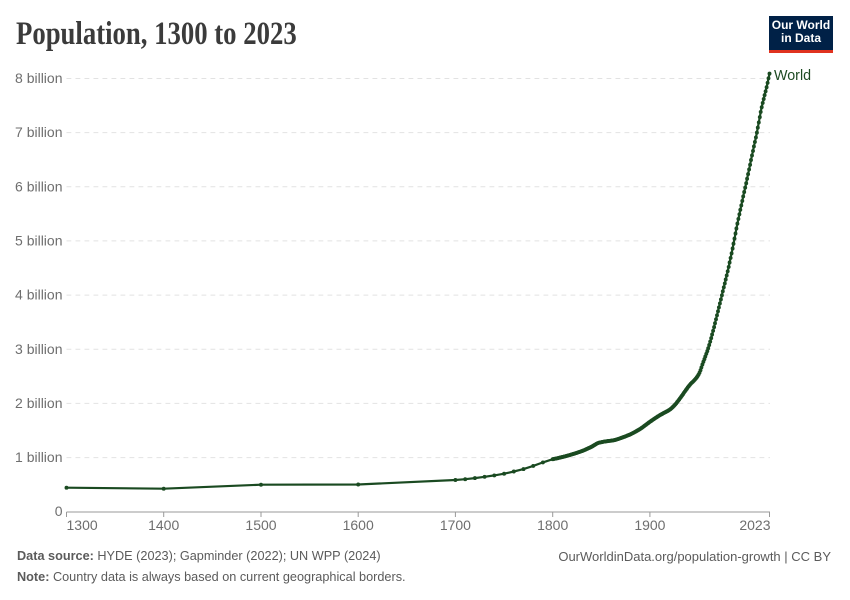 The width and height of the screenshot is (850, 600). I want to click on svg-text: 1900, so click(649, 525).